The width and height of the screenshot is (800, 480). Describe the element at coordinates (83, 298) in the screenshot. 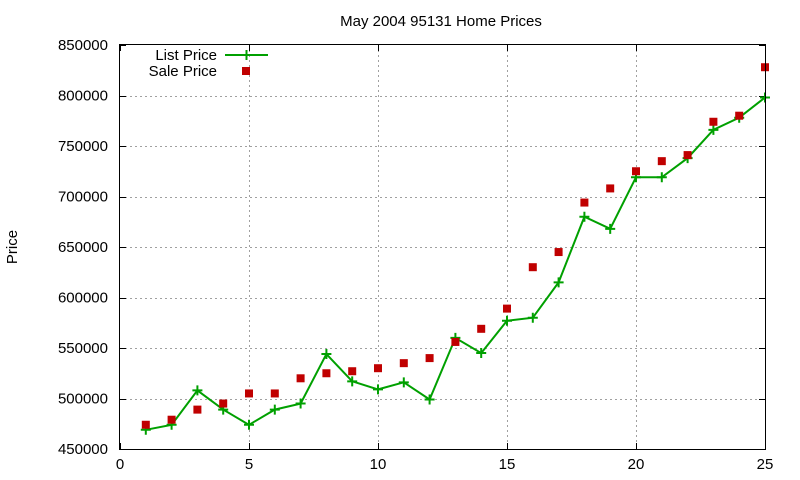

I see `y-tick-label: 600000` at that location.